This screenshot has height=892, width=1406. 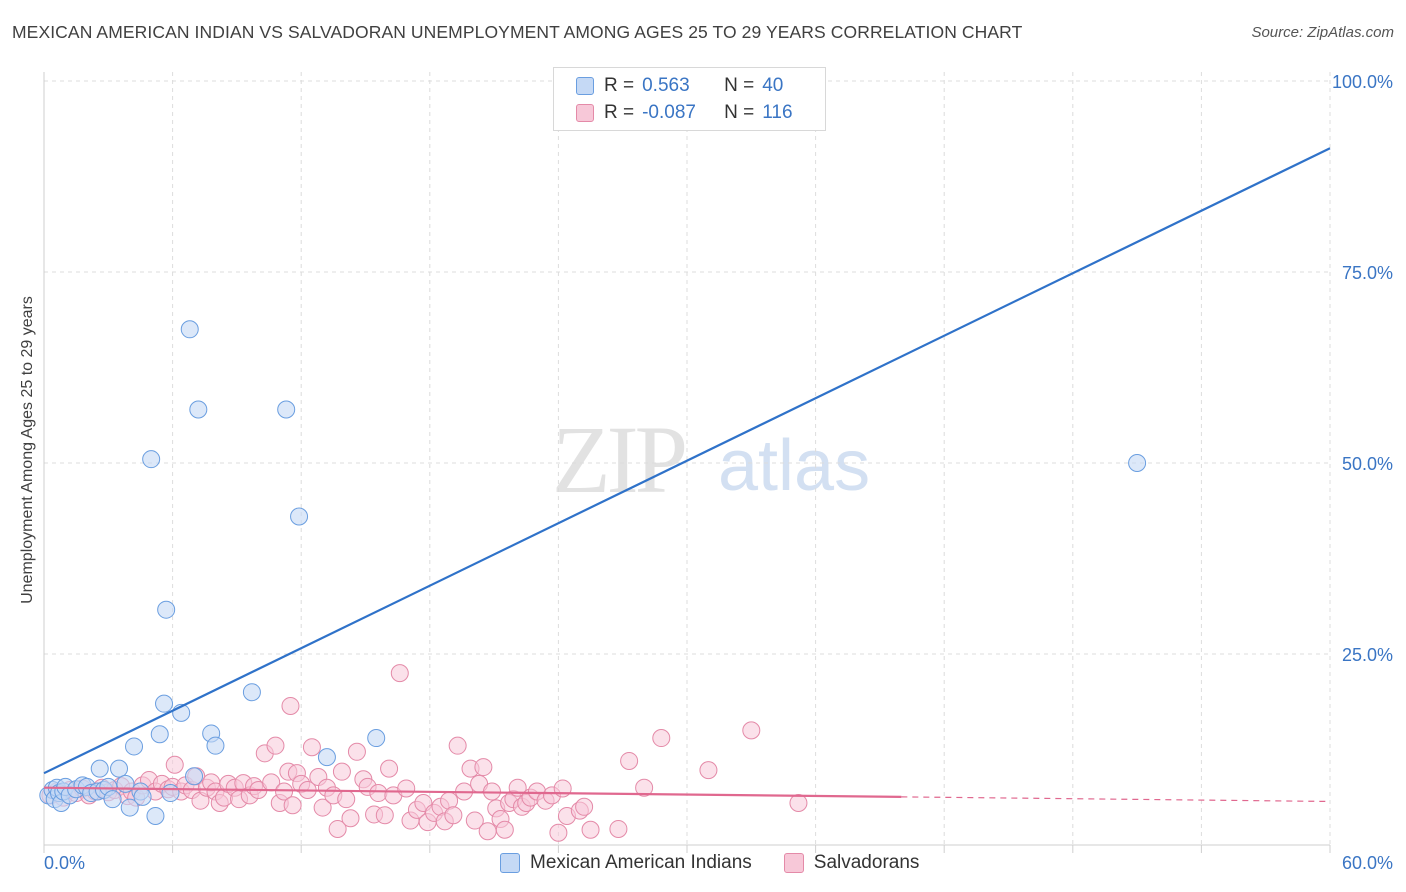 What do you see at coordinates (424, 753) in the screenshot?
I see `salvadoran-points` at bounding box center [424, 753].